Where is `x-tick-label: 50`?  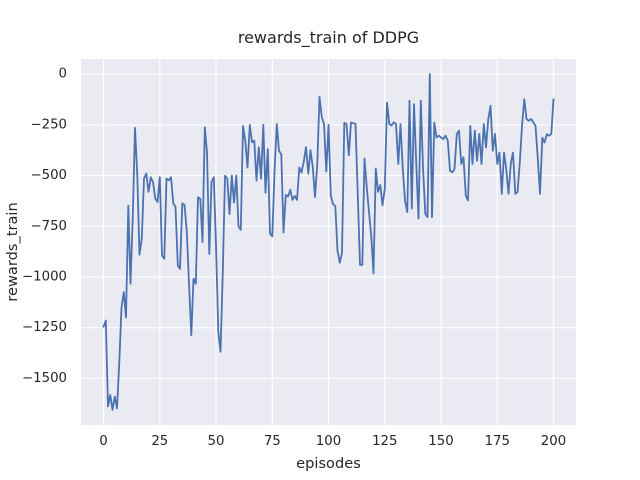
x-tick-label: 50 is located at coordinates (216, 441).